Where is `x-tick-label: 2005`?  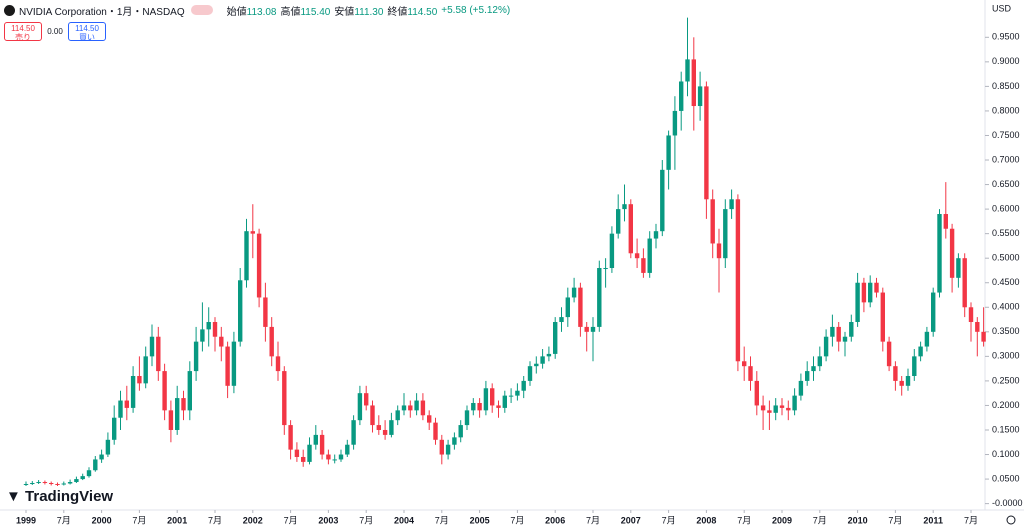
x-tick-label: 2005 is located at coordinates (480, 520).